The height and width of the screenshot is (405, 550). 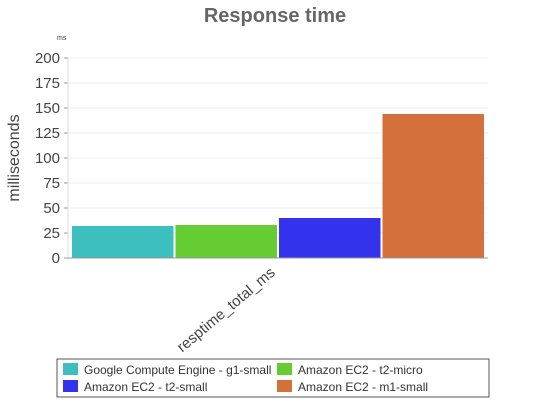 I want to click on legend-box, so click(x=273, y=378).